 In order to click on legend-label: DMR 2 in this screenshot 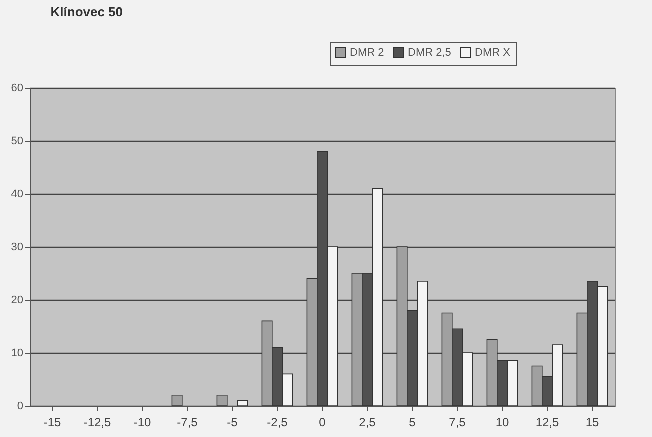, I will do `click(367, 52)`.